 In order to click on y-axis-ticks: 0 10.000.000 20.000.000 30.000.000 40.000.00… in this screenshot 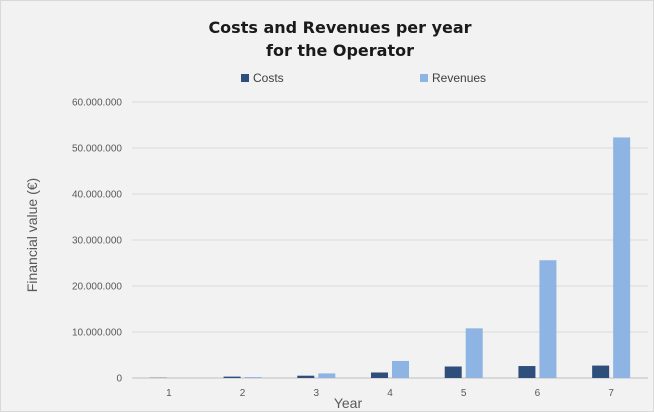, I will do `click(97, 241)`.